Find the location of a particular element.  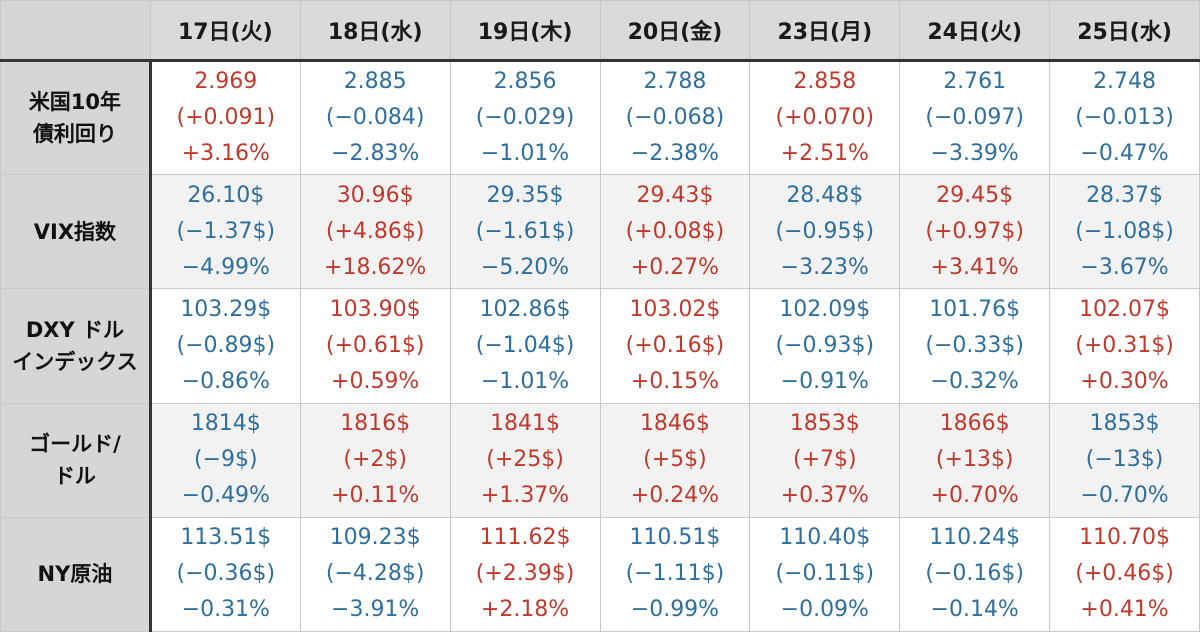

cell-change: (−0.36$) is located at coordinates (226, 574).